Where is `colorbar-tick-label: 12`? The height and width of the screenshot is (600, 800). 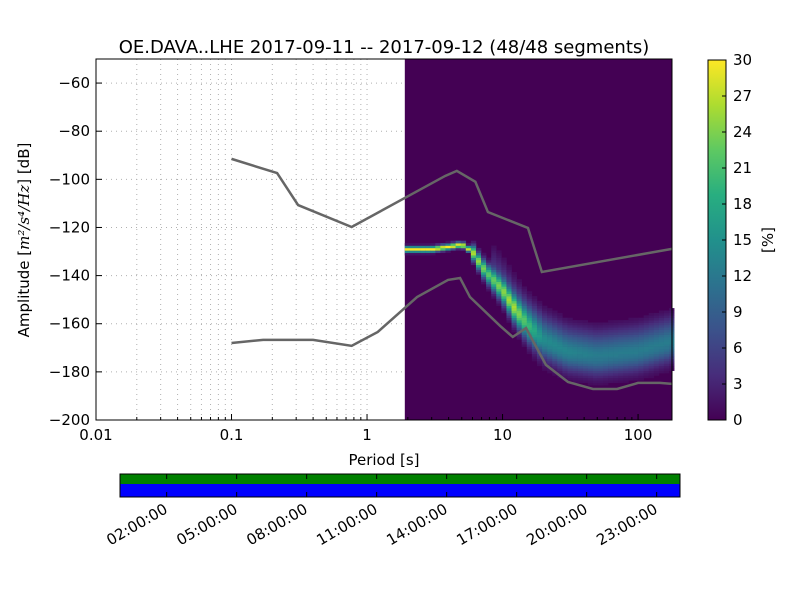 colorbar-tick-label: 12 is located at coordinates (742, 276).